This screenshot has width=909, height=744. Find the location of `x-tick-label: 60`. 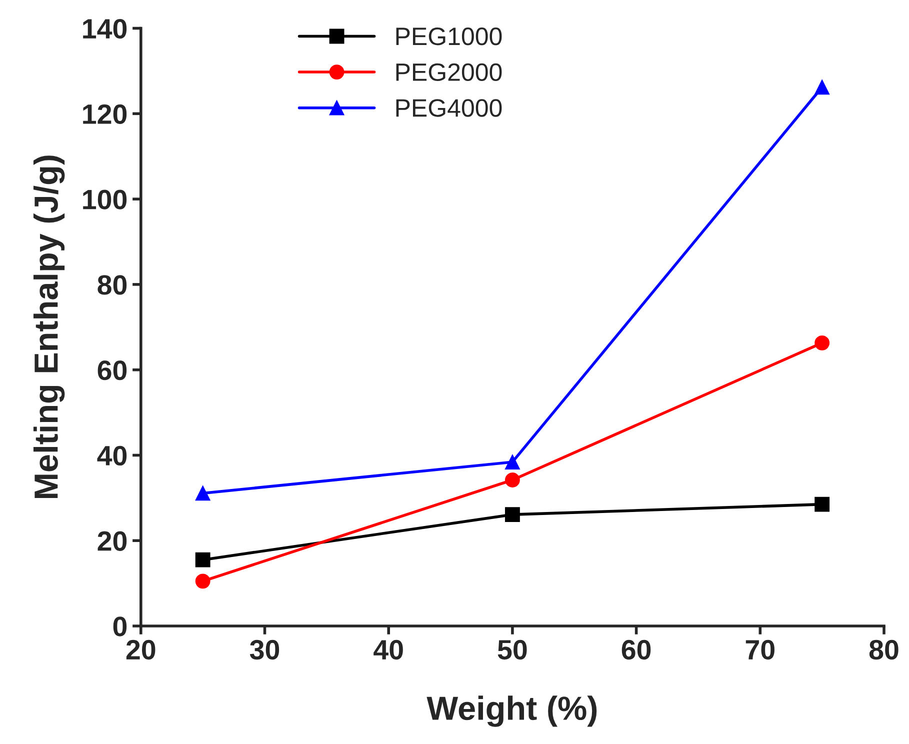

x-tick-label: 60 is located at coordinates (636, 650).